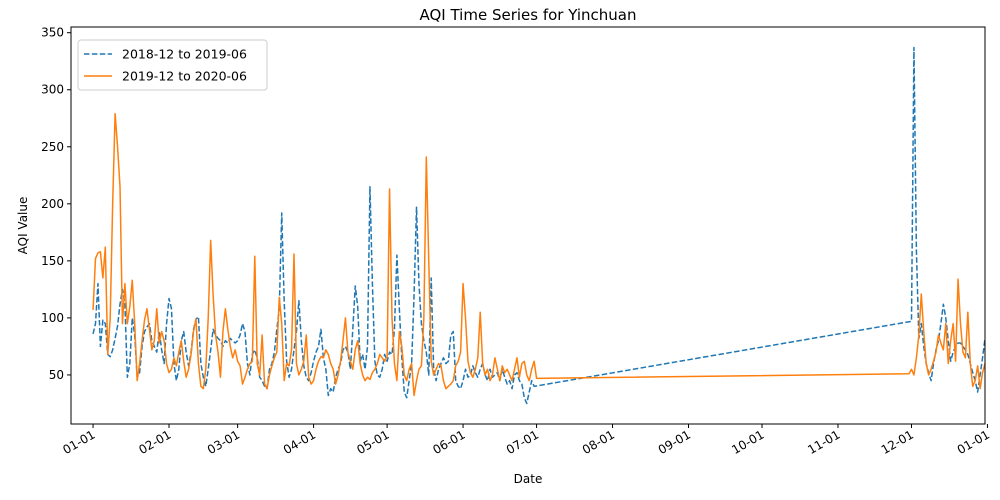 The width and height of the screenshot is (1000, 500). I want to click on legend-box, so click(172, 65).